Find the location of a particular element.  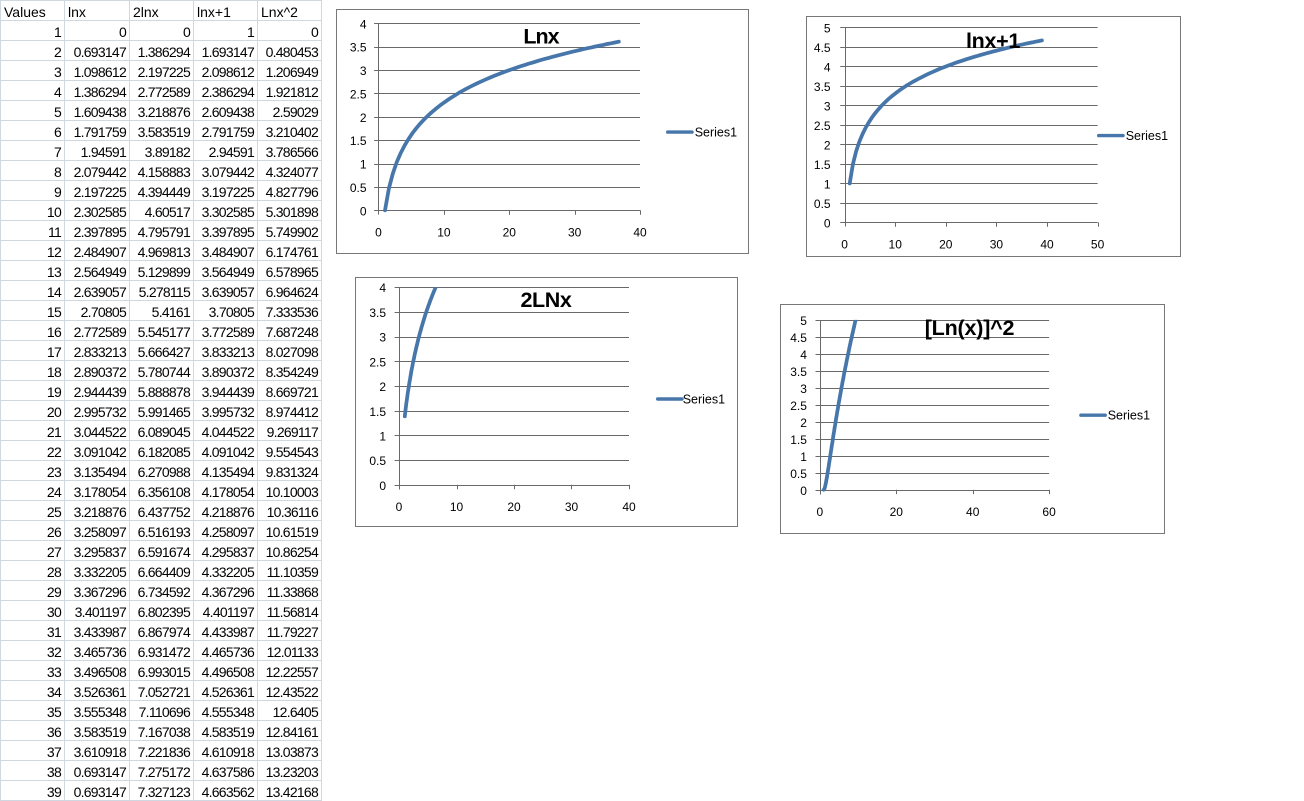

svg-text: lnx+1 is located at coordinates (993, 41).